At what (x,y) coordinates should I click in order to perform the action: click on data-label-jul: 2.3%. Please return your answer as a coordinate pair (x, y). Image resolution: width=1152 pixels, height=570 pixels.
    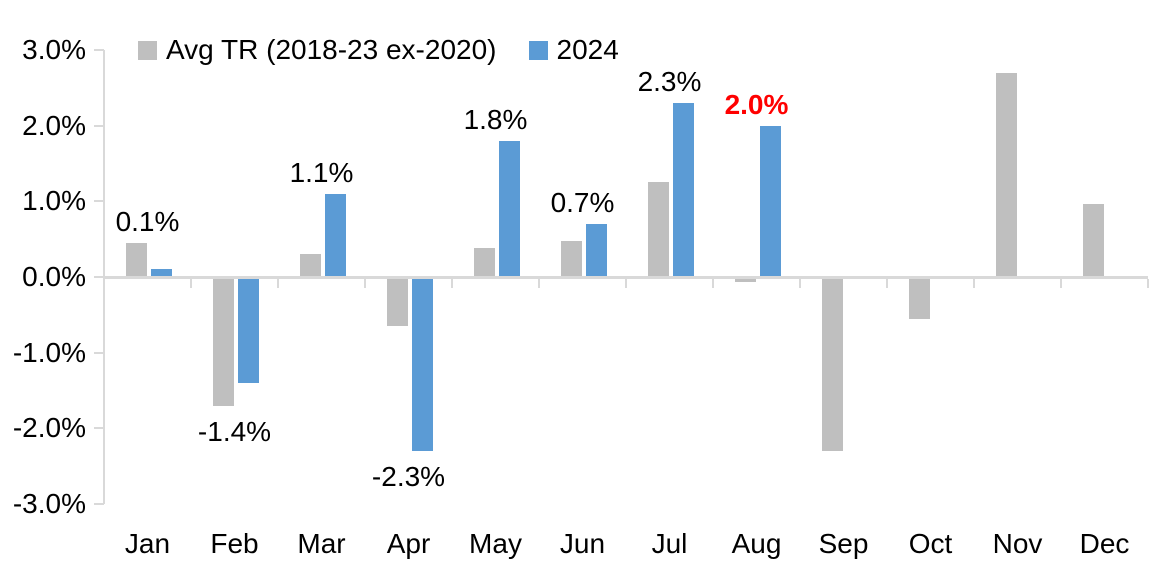
    Looking at the image, I should click on (669, 81).